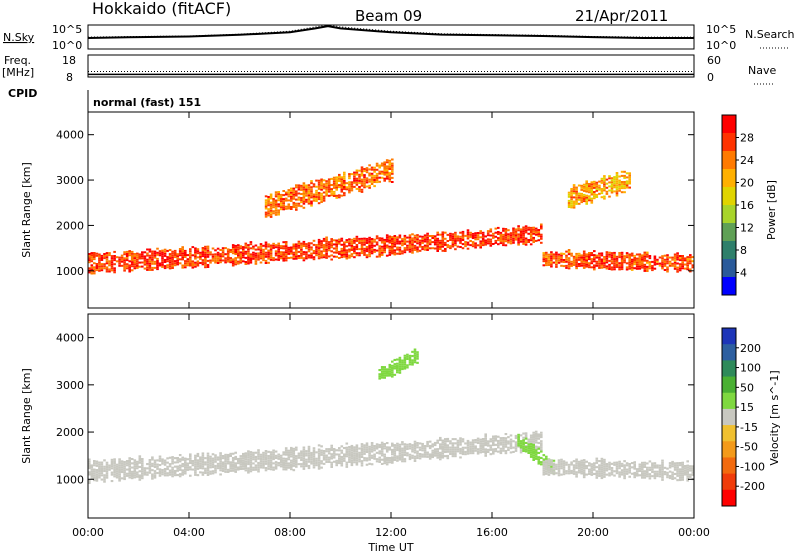  I want to click on colorbar-tick-label: 15, so click(747, 407).